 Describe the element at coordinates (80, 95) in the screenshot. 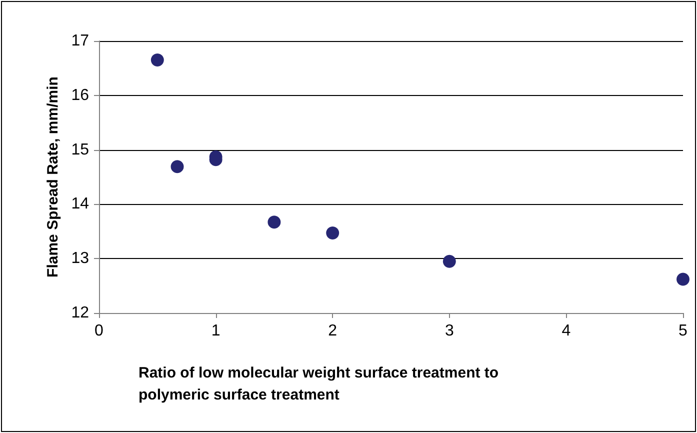

I see `y-tick-label: 16` at that location.